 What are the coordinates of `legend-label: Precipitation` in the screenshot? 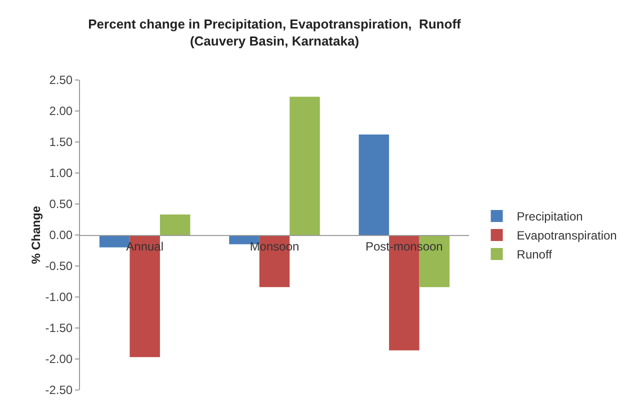 It's located at (549, 217).